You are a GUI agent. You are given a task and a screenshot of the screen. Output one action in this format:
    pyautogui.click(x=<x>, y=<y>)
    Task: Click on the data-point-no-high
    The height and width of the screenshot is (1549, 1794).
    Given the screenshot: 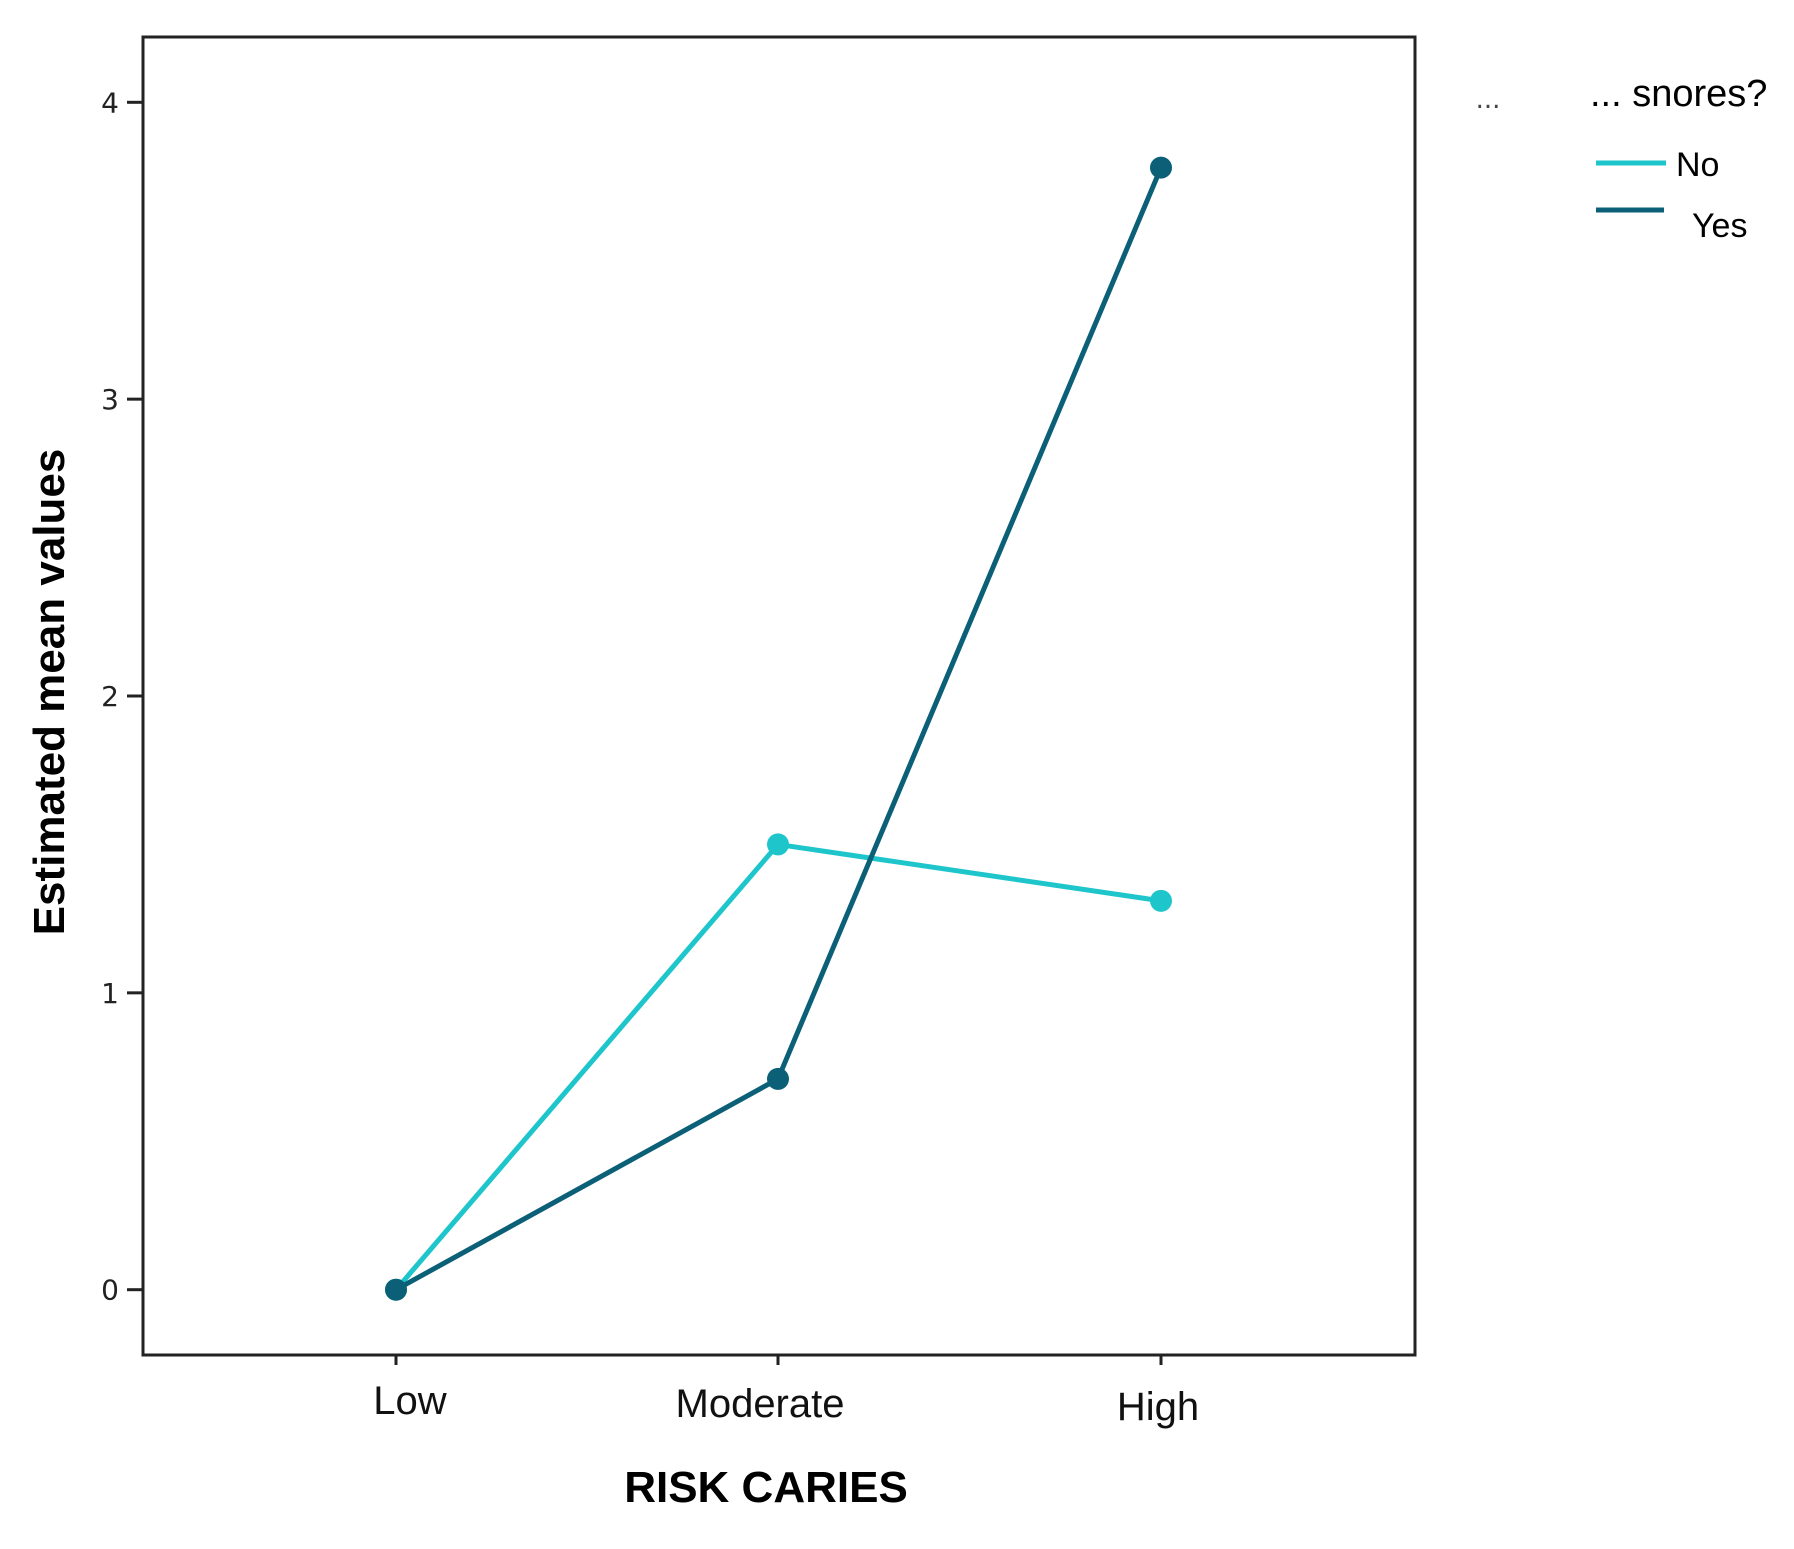 What is the action you would take?
    pyautogui.click(x=1161, y=900)
    